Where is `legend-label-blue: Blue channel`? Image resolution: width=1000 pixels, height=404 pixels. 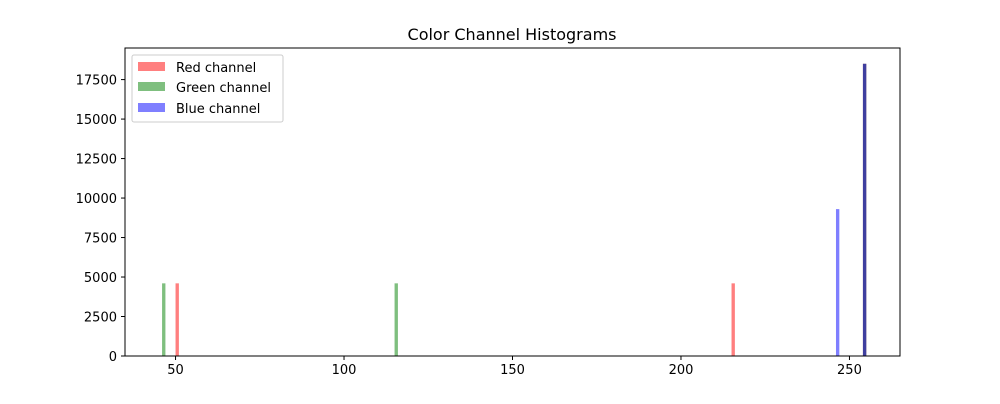 legend-label-blue: Blue channel is located at coordinates (218, 109).